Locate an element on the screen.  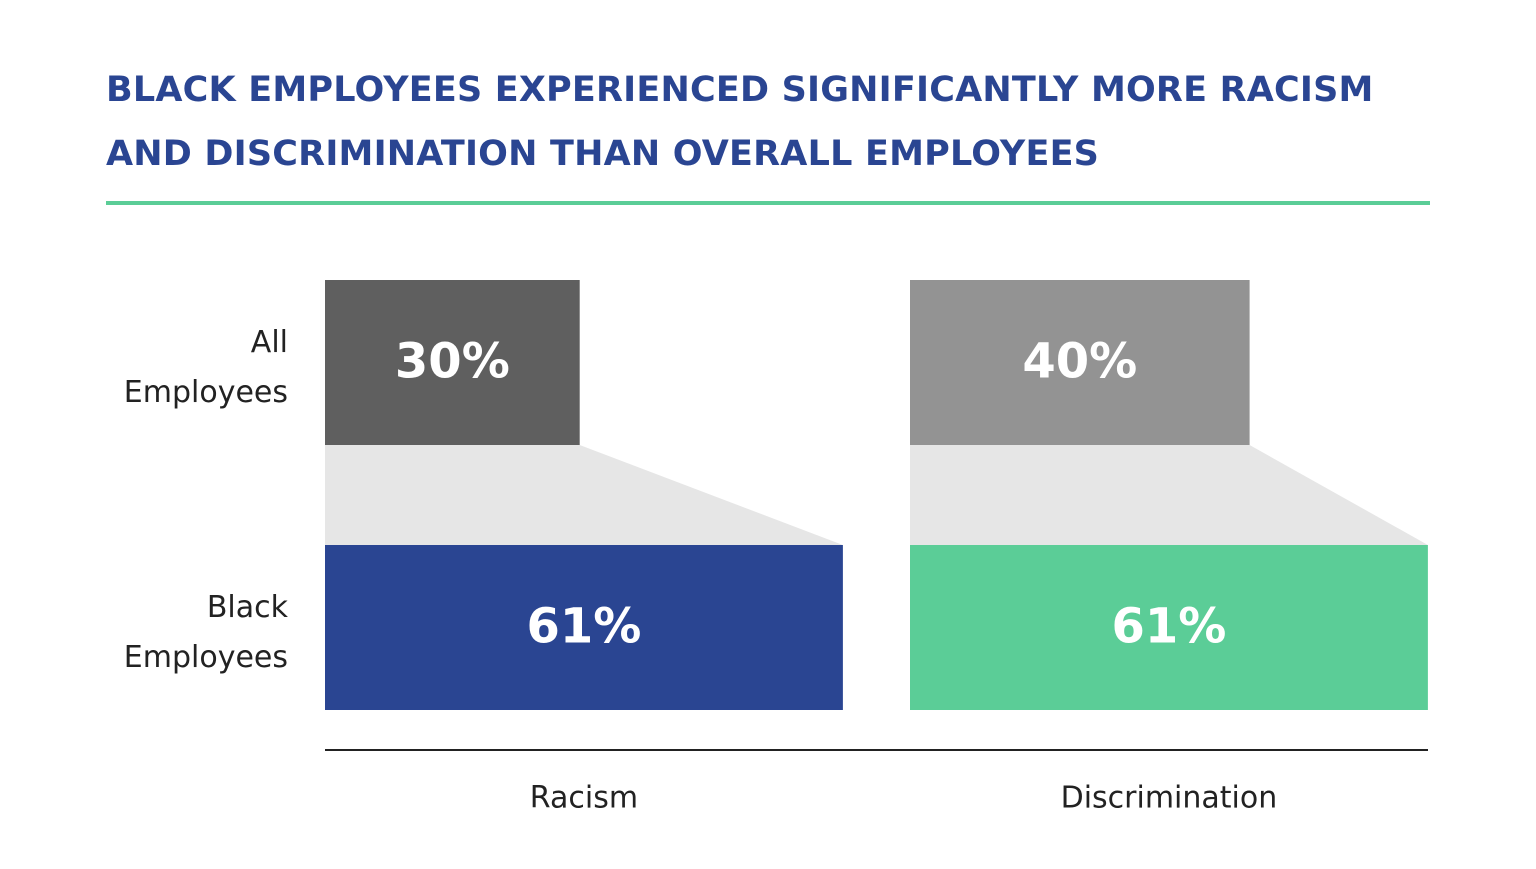
category-label: Discrimination is located at coordinates (1169, 798).